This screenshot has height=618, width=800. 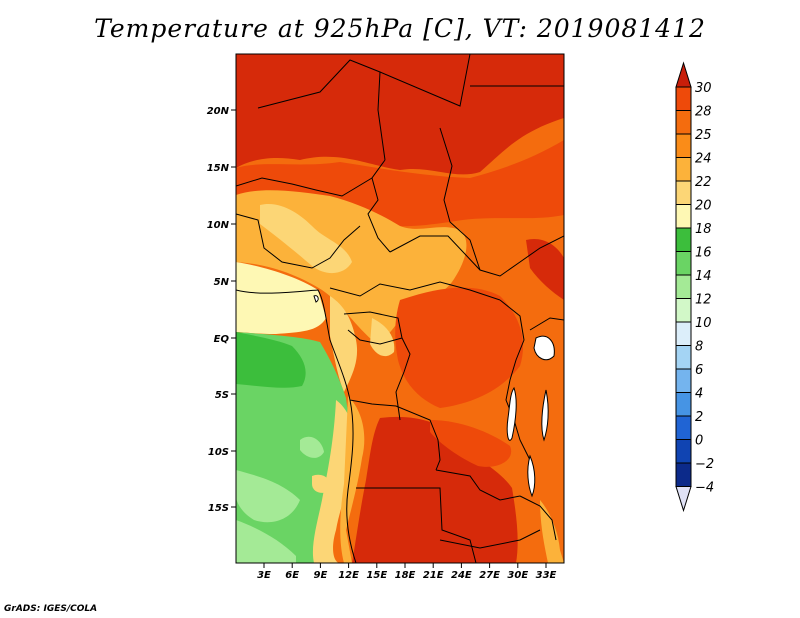 I want to click on colorbar-label: 20, so click(x=703, y=206).